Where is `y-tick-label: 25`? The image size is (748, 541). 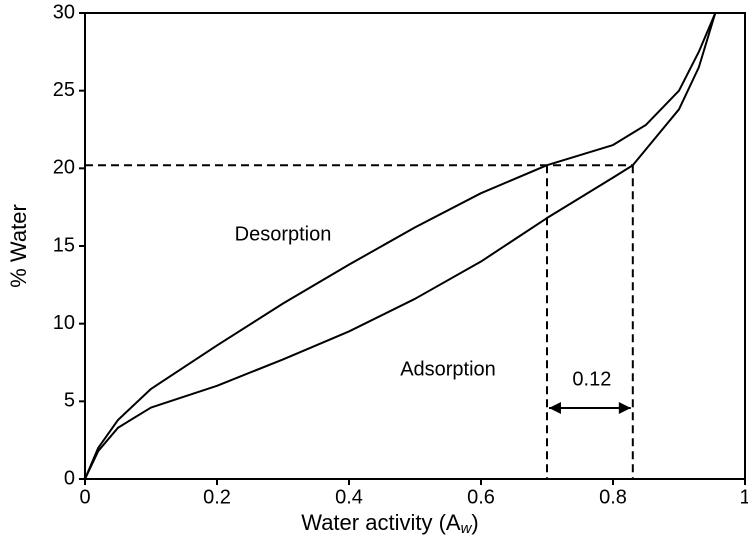 y-tick-label: 25 is located at coordinates (64, 90).